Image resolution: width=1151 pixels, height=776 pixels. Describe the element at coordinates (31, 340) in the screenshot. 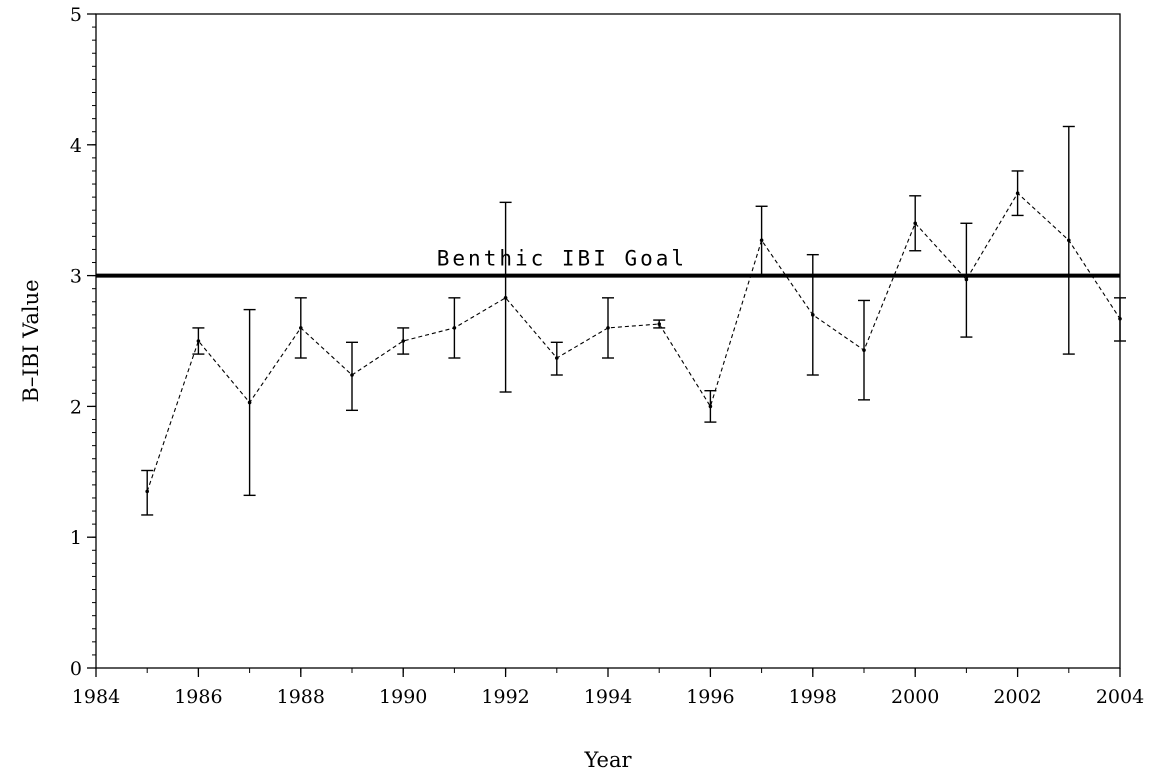

I see `y-axis-title: B–IBI Value` at that location.